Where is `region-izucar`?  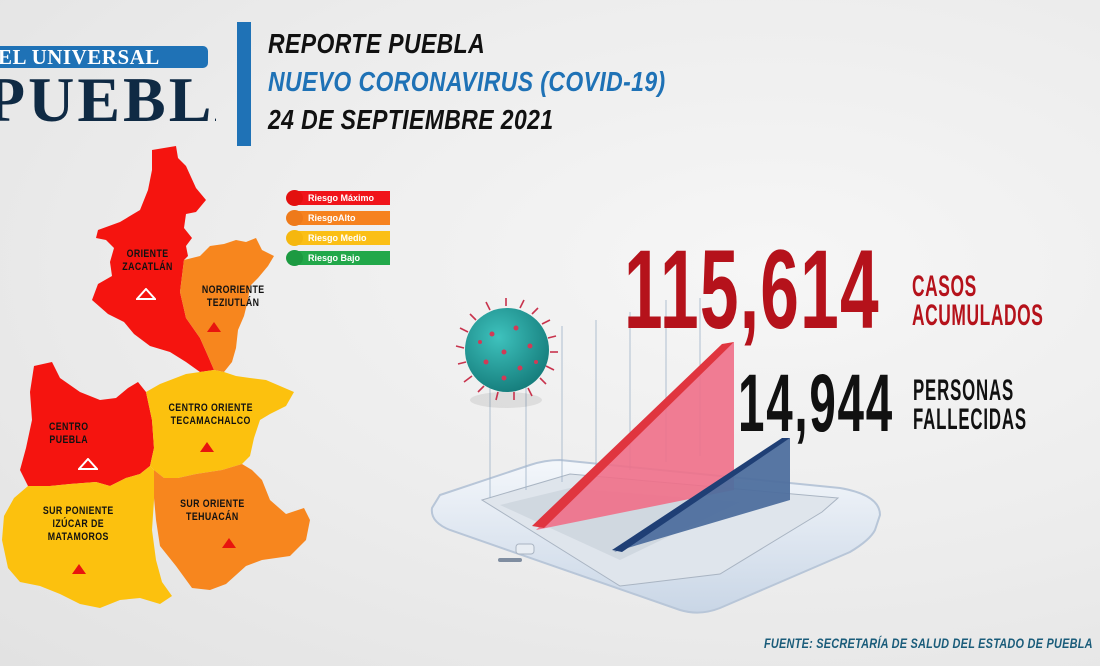 region-izucar is located at coordinates (87, 537).